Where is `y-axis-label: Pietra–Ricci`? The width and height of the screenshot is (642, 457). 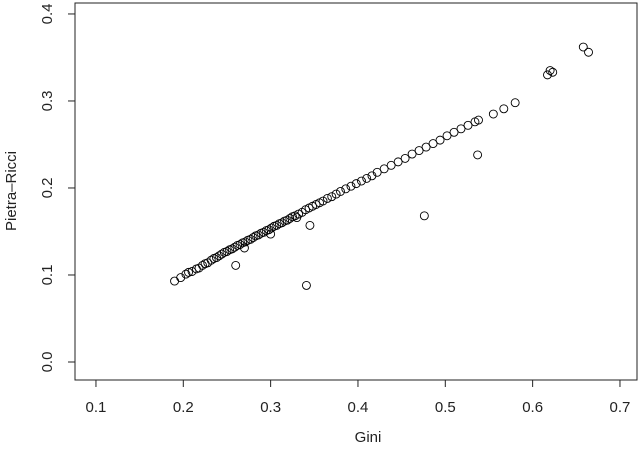 y-axis-label: Pietra–Ricci is located at coordinates (11, 191).